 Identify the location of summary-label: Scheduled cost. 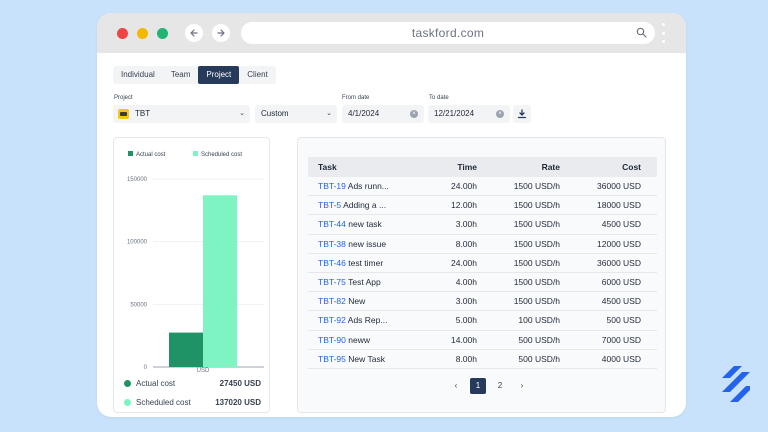
(163, 402).